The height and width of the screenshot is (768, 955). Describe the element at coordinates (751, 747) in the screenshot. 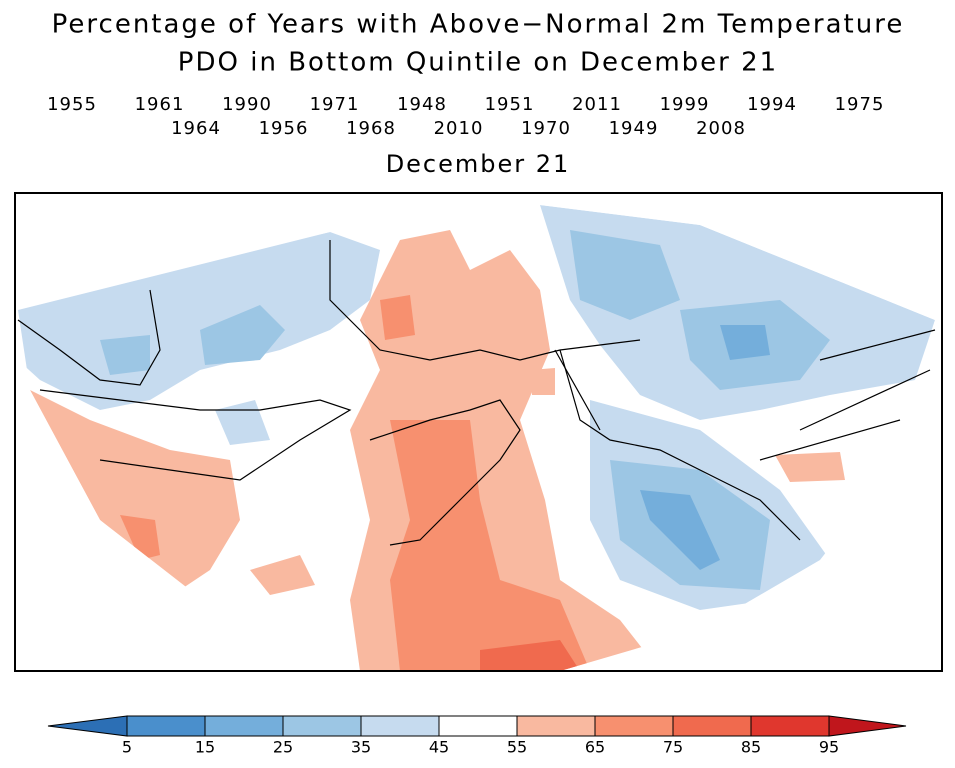

I see `colorbar-label: 85` at that location.